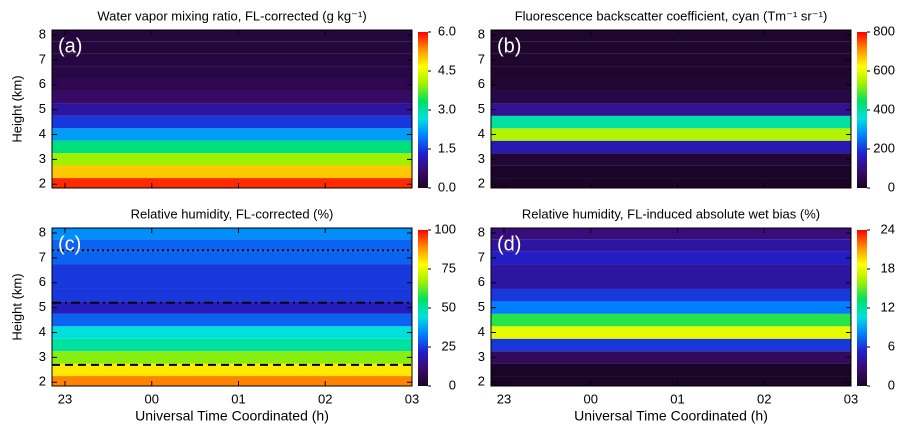 The width and height of the screenshot is (901, 439). Describe the element at coordinates (884, 147) in the screenshot. I see `colorbar-tick-label: 200` at that location.